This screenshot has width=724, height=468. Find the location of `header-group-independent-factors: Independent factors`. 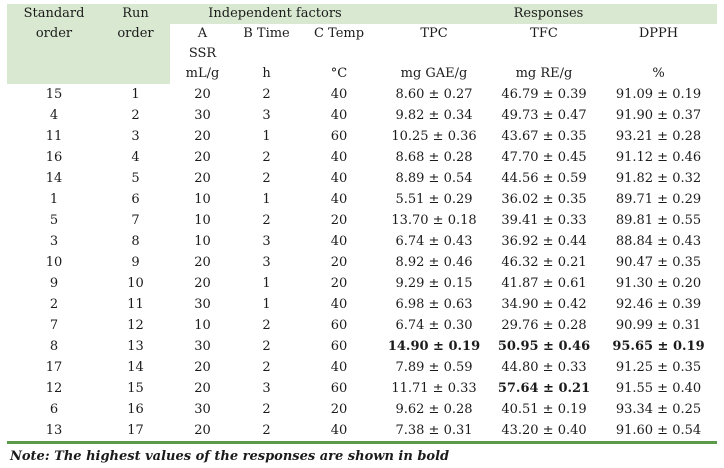

header-group-independent-factors: Independent factors is located at coordinates (275, 14).